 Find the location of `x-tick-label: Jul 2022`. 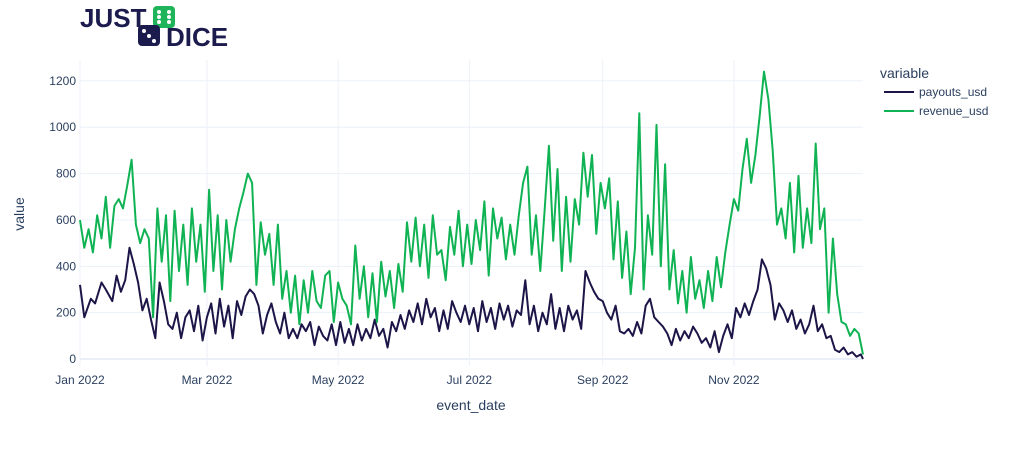

x-tick-label: Jul 2022 is located at coordinates (470, 380).